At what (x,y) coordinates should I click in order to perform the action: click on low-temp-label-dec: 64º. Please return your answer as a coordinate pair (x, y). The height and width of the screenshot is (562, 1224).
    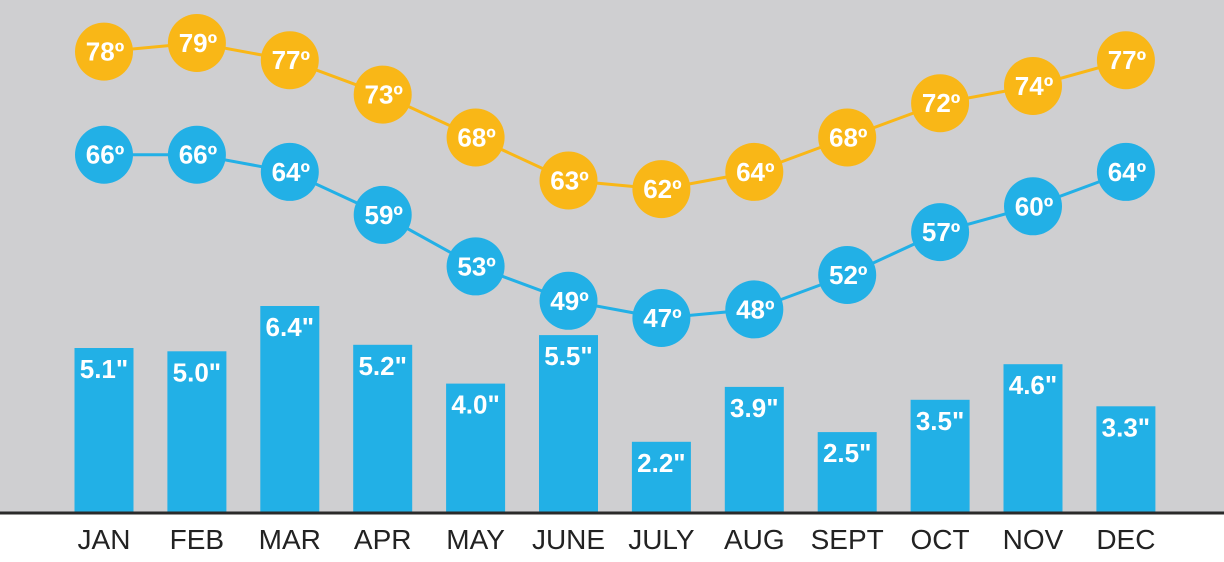
    Looking at the image, I should click on (1127, 172).